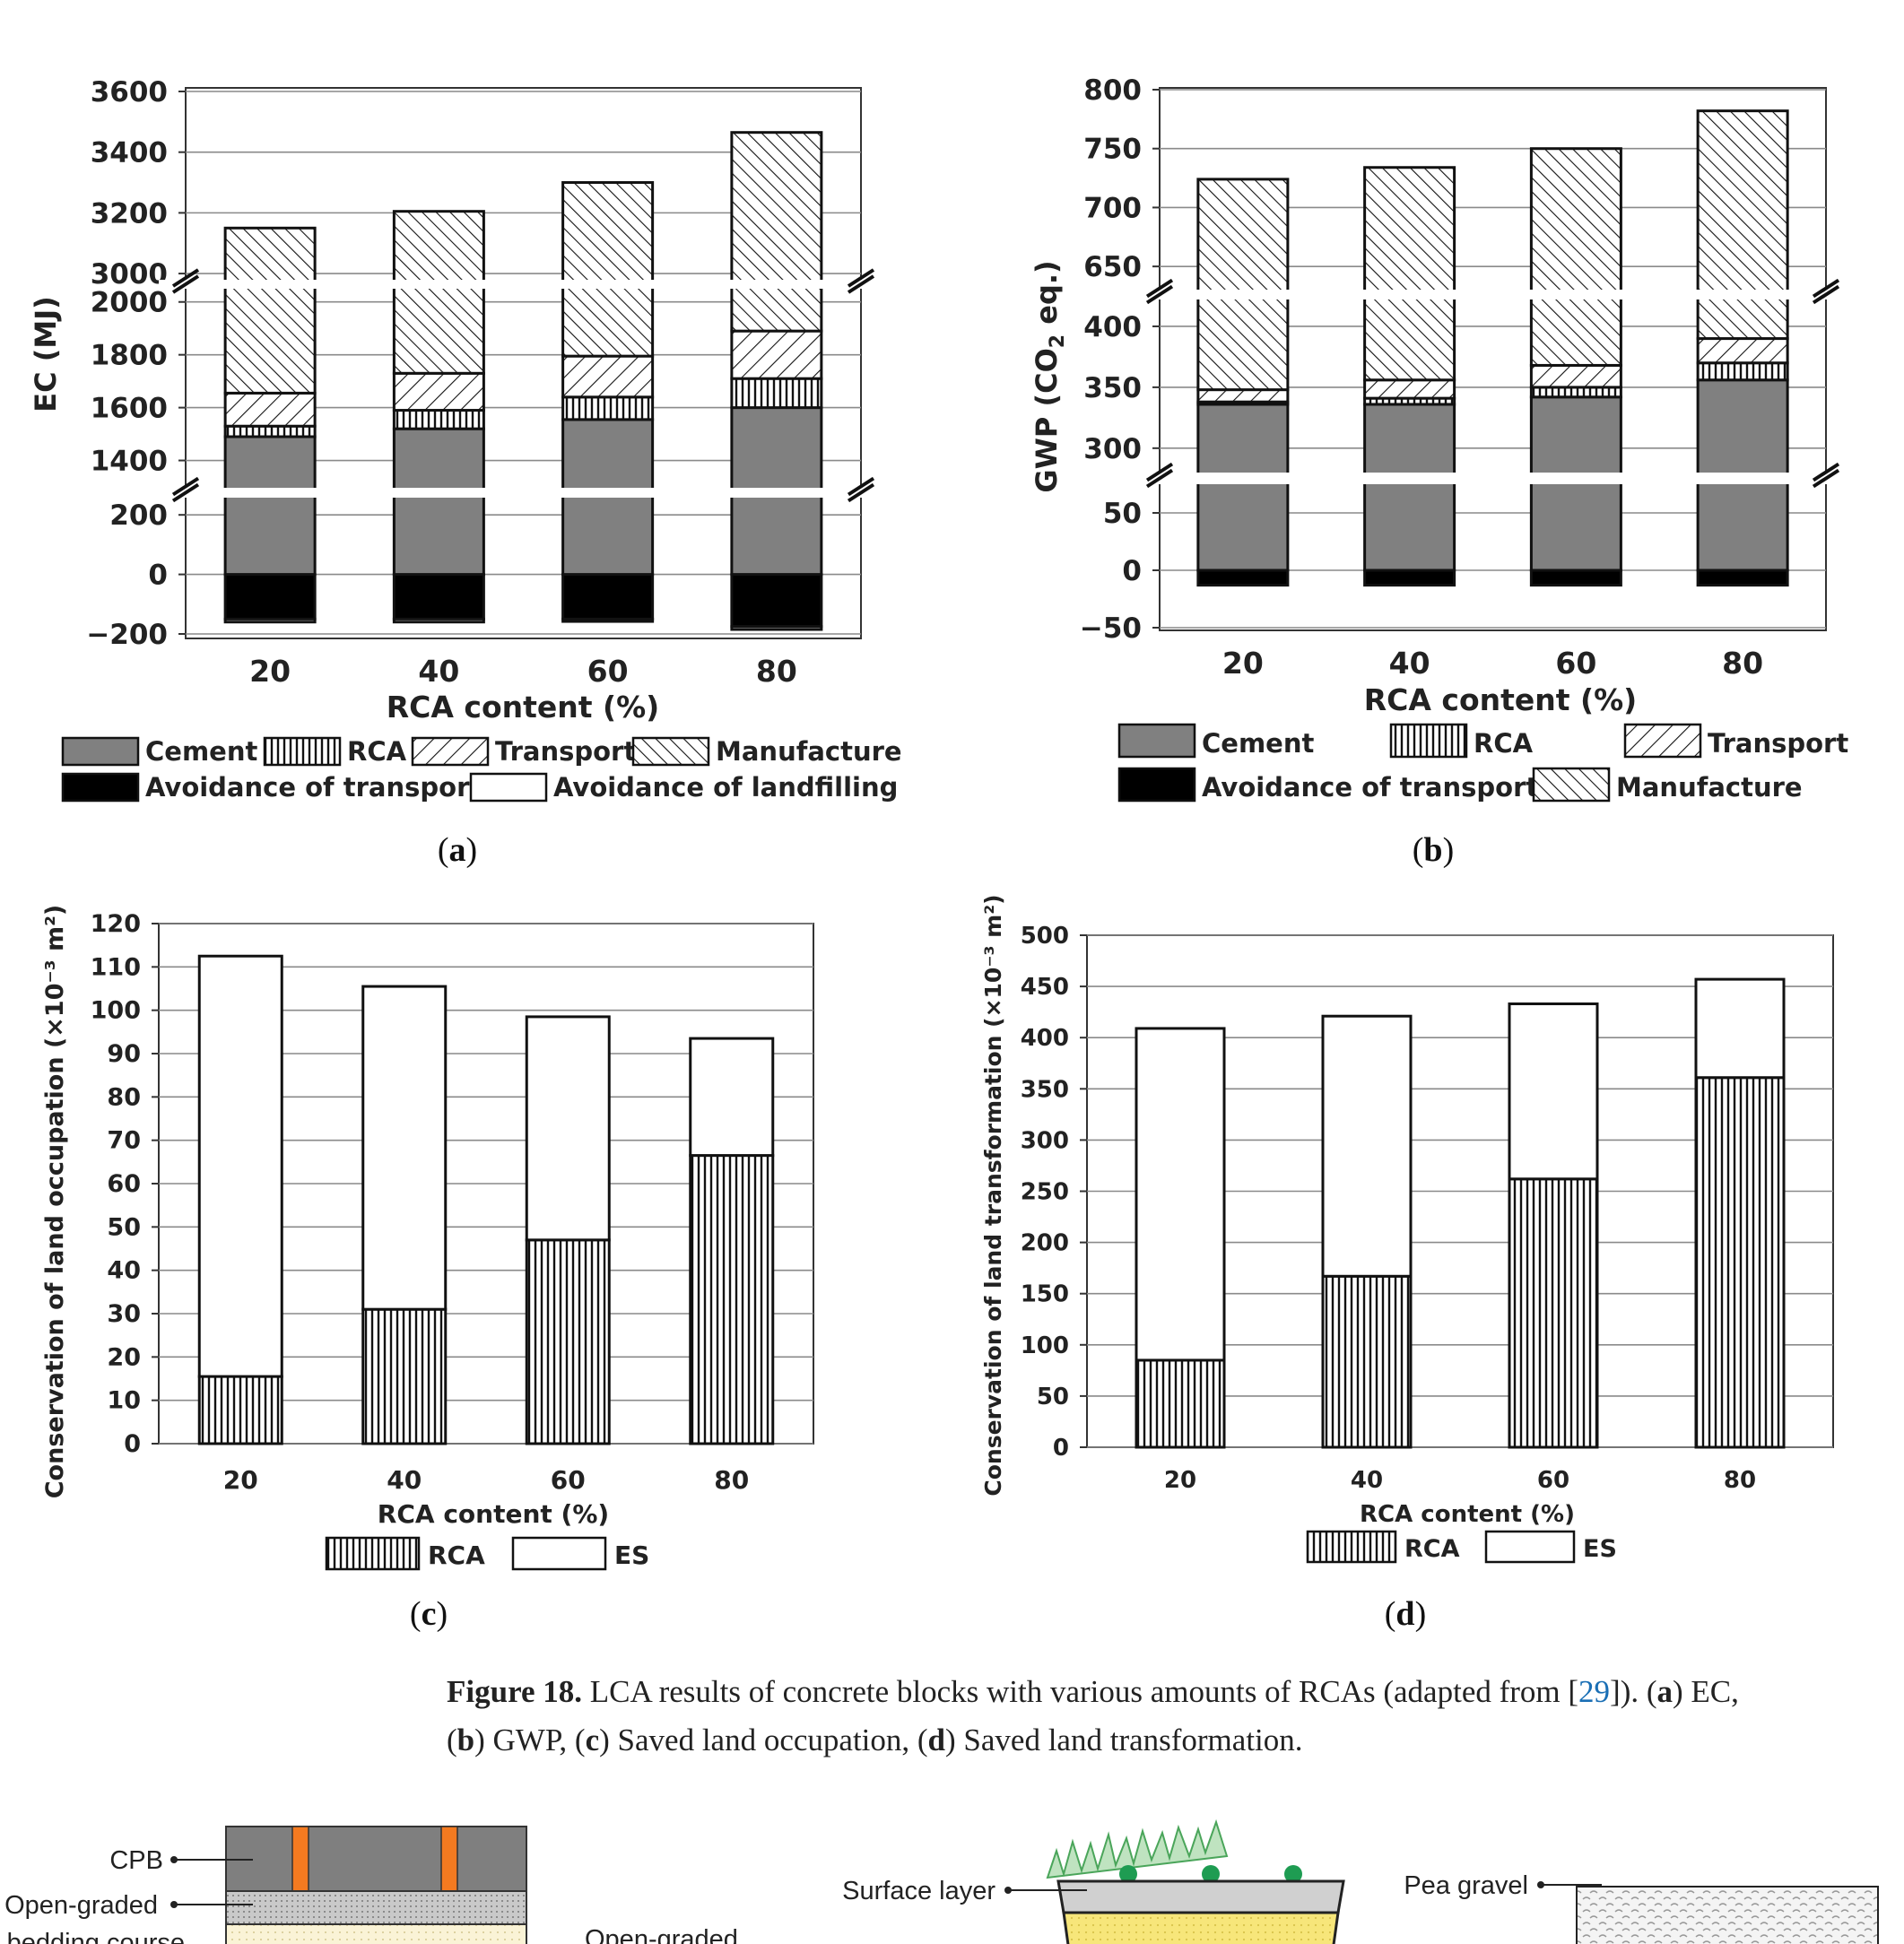 The image size is (1904, 1944). Describe the element at coordinates (1727, 1915) in the screenshot. I see `pea-gravel-layer` at that location.